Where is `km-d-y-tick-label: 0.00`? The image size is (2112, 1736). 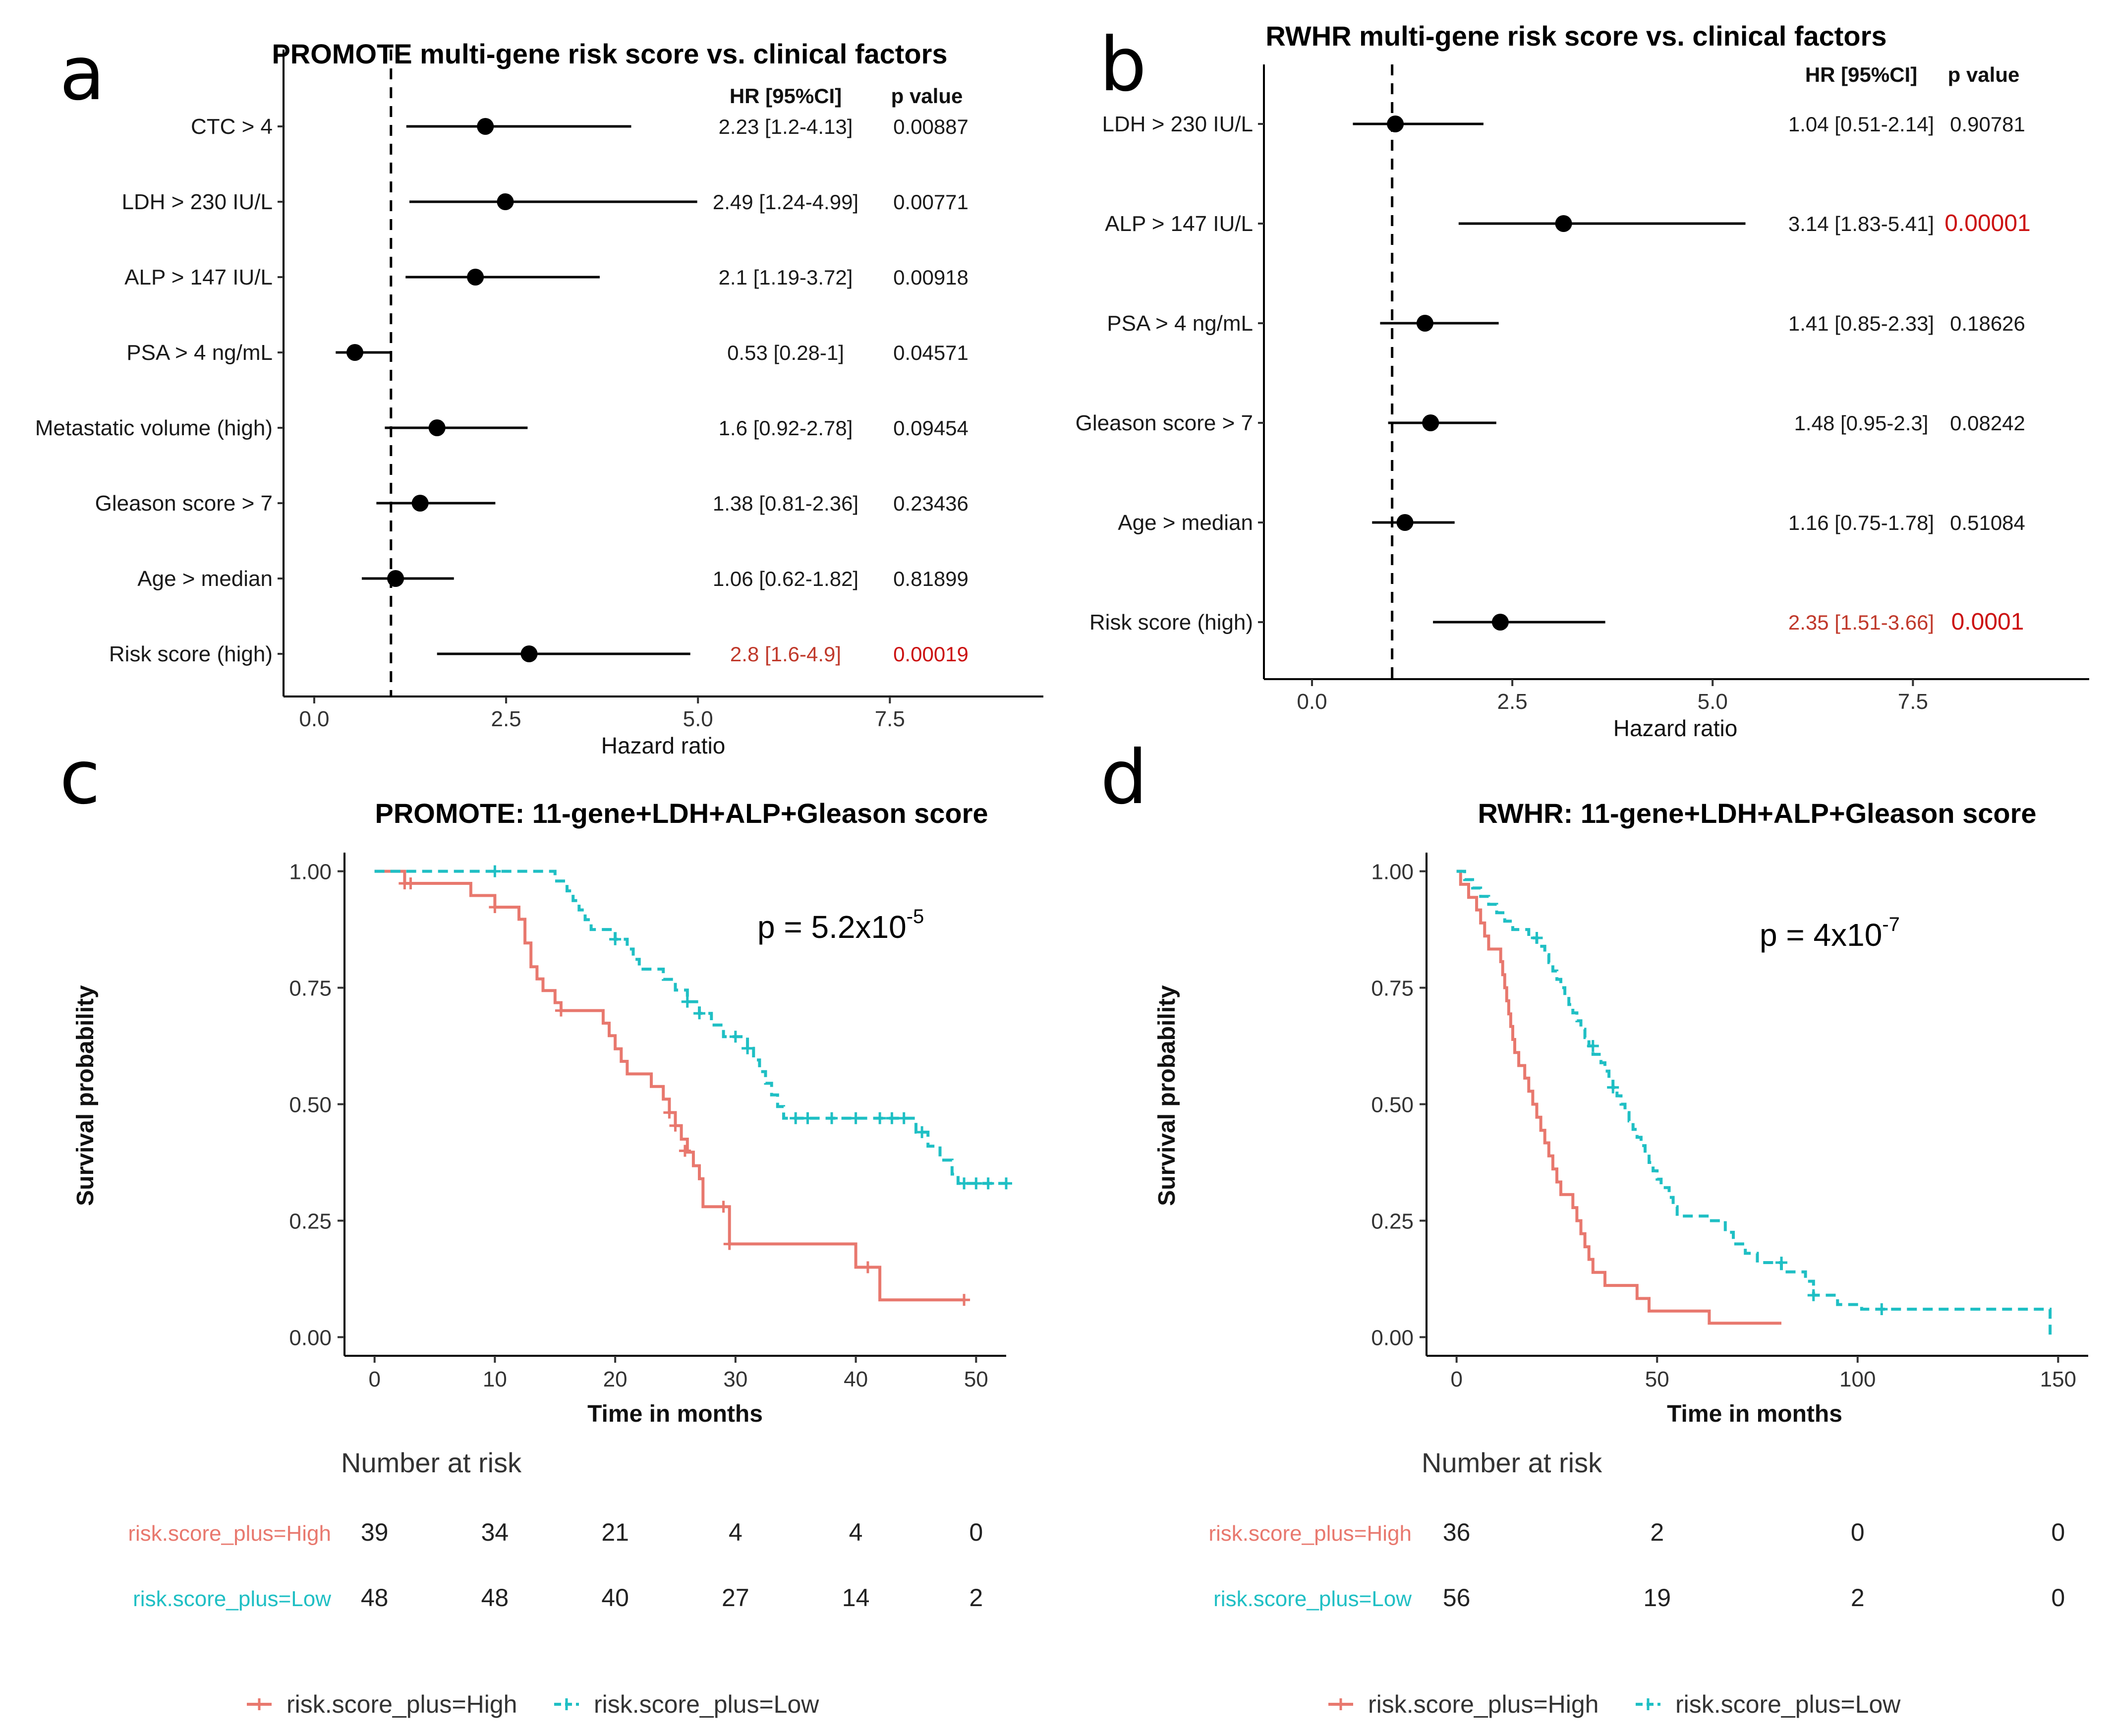
km-d-y-tick-label: 0.00 is located at coordinates (1392, 1338).